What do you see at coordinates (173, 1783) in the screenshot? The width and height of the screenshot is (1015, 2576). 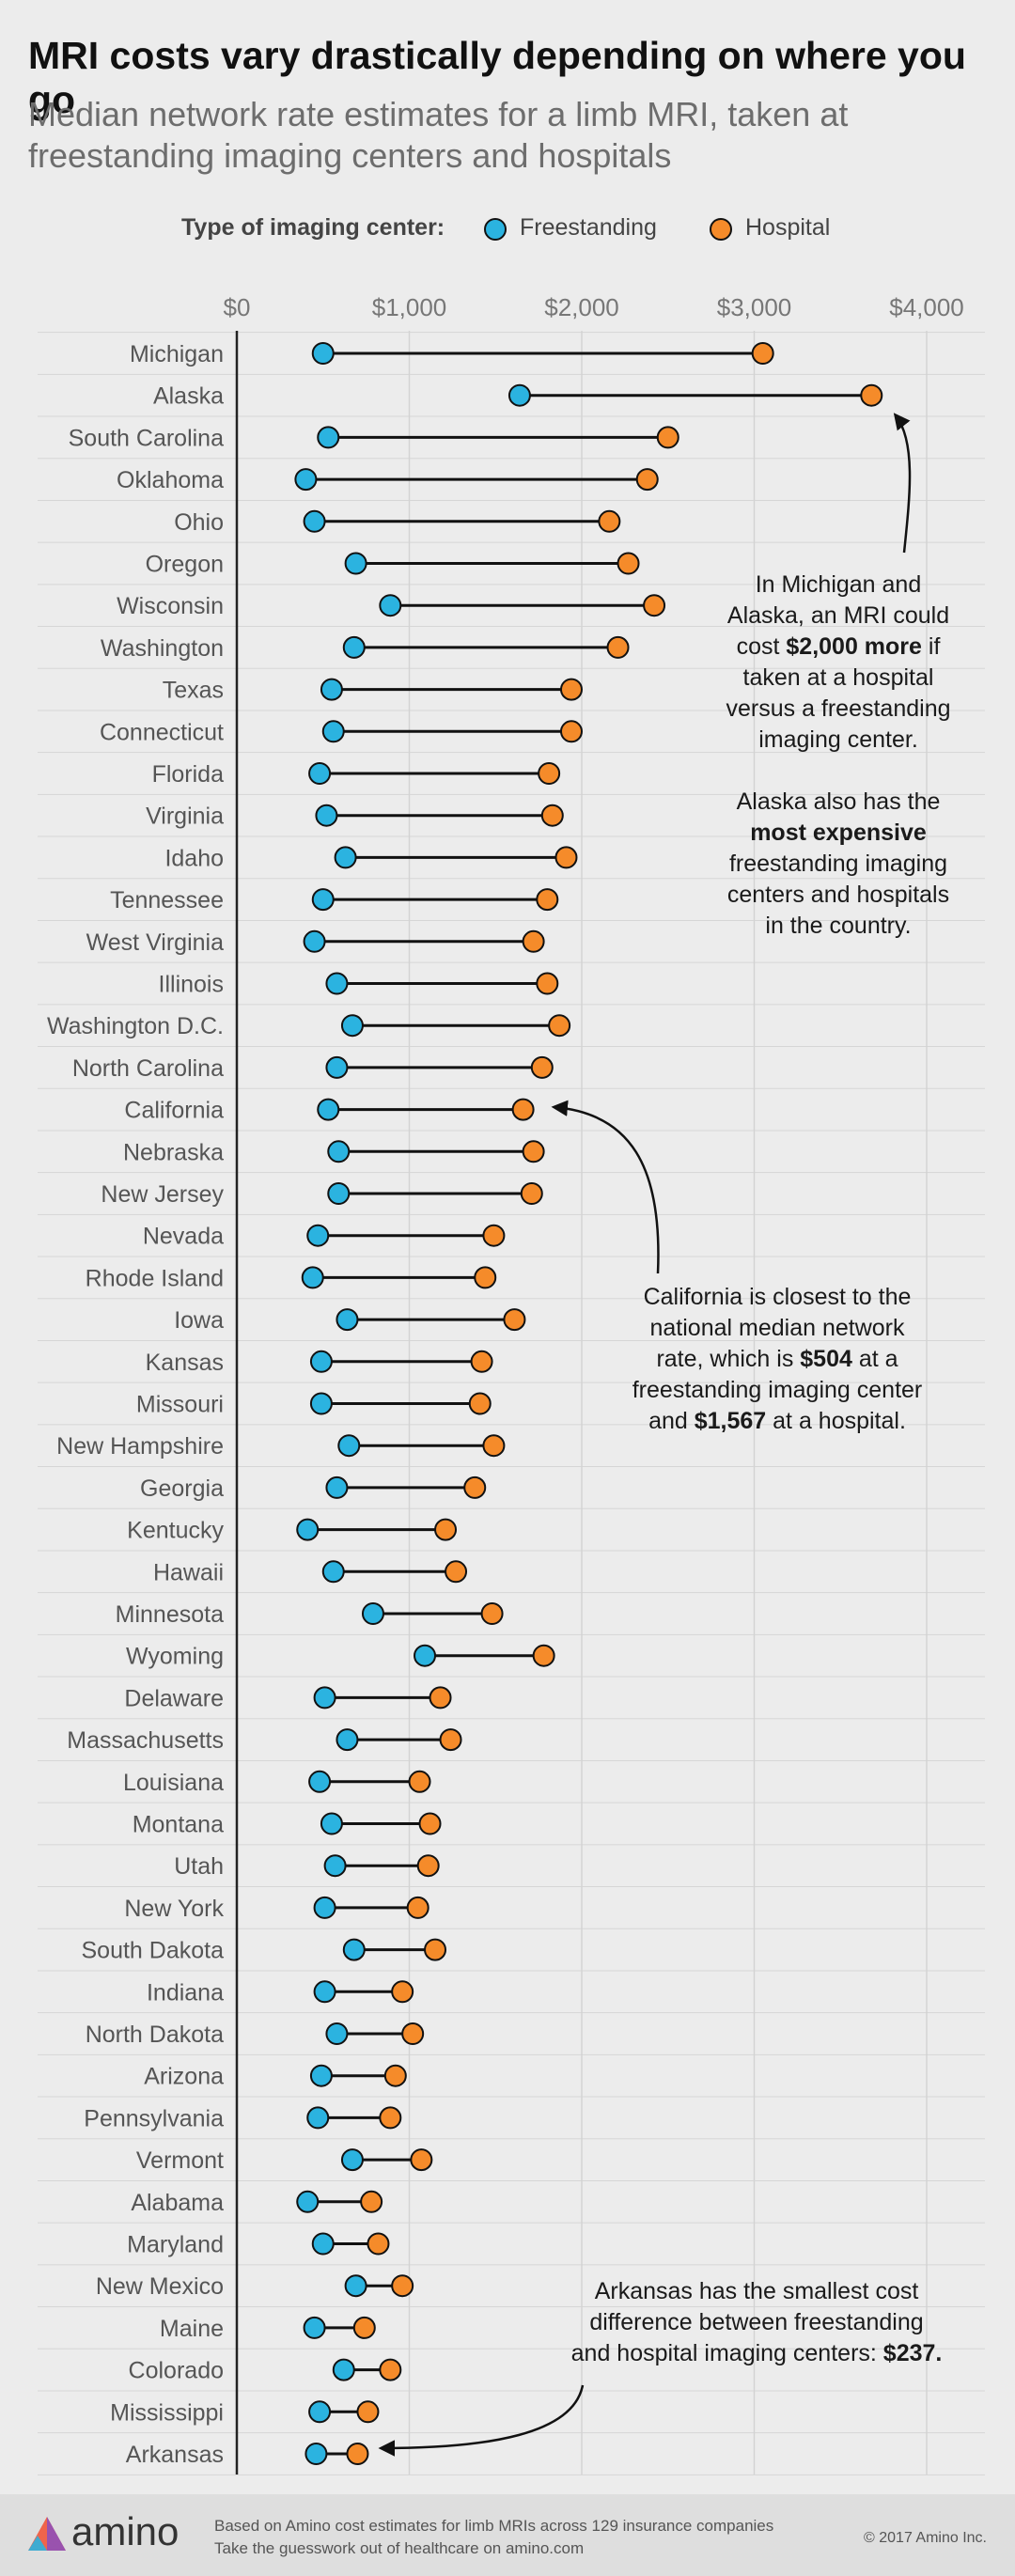 I see `category-label: Louisiana` at bounding box center [173, 1783].